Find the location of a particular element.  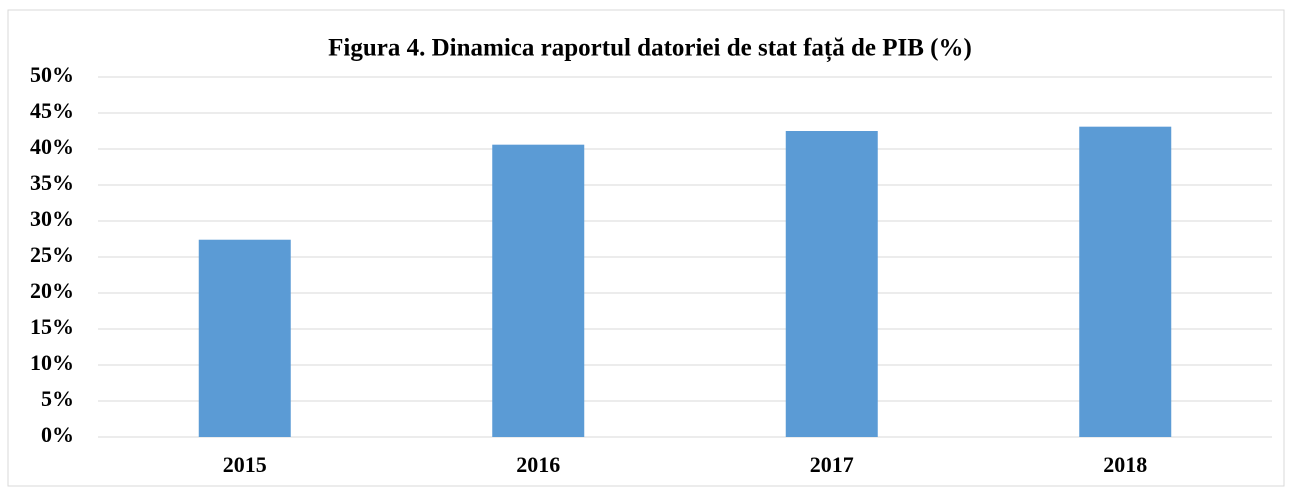

y-tick-label: 30% is located at coordinates (52, 218).